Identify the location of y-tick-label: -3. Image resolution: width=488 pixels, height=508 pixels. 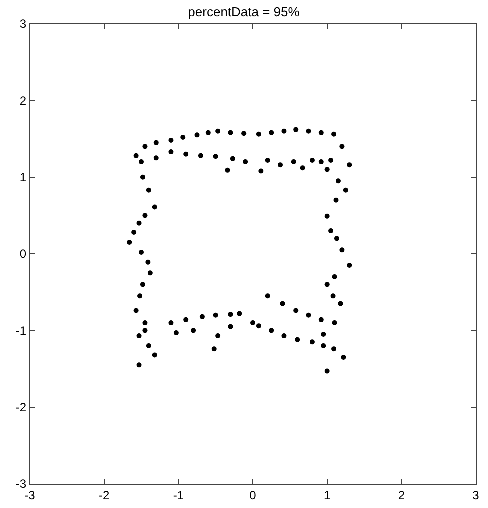
(21, 484).